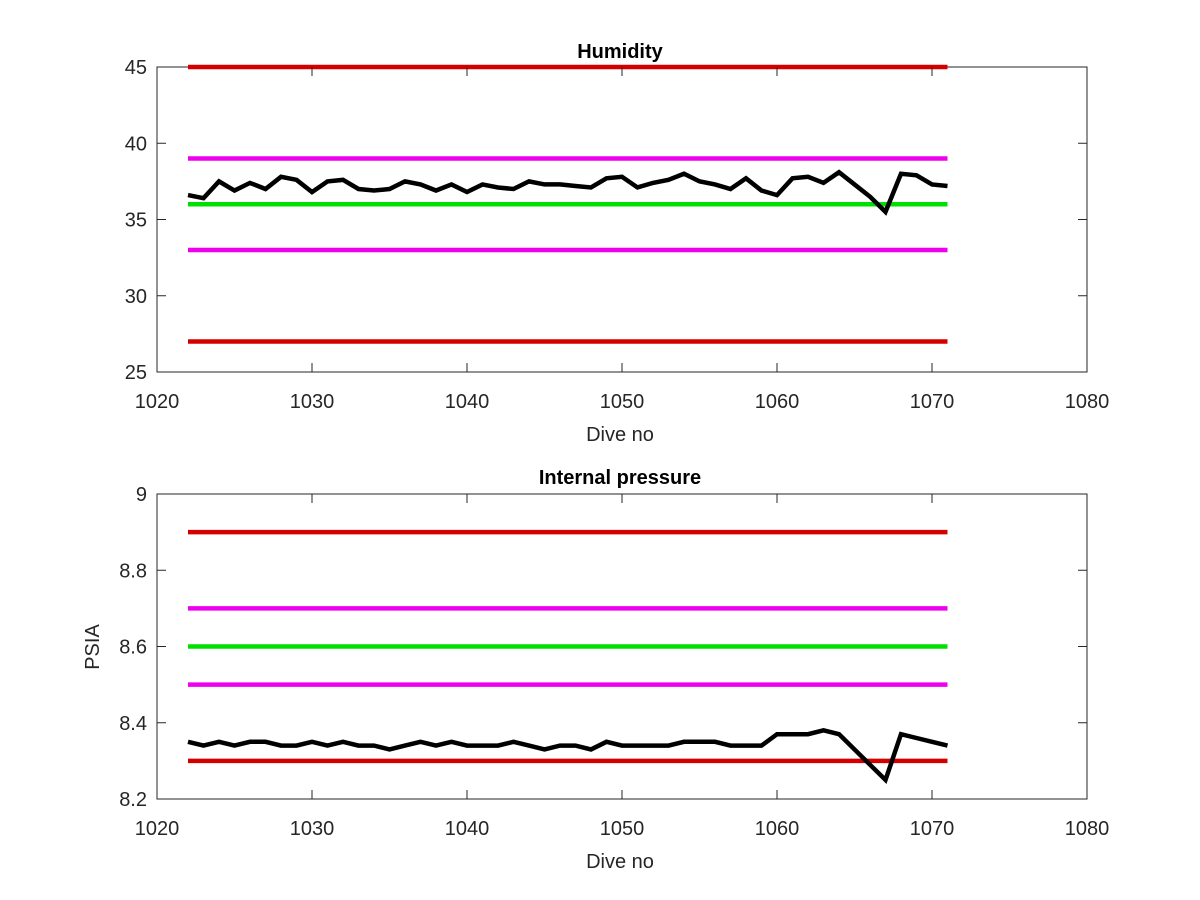  What do you see at coordinates (620, 478) in the screenshot?
I see `internal-pressure-title: Internal pressure` at bounding box center [620, 478].